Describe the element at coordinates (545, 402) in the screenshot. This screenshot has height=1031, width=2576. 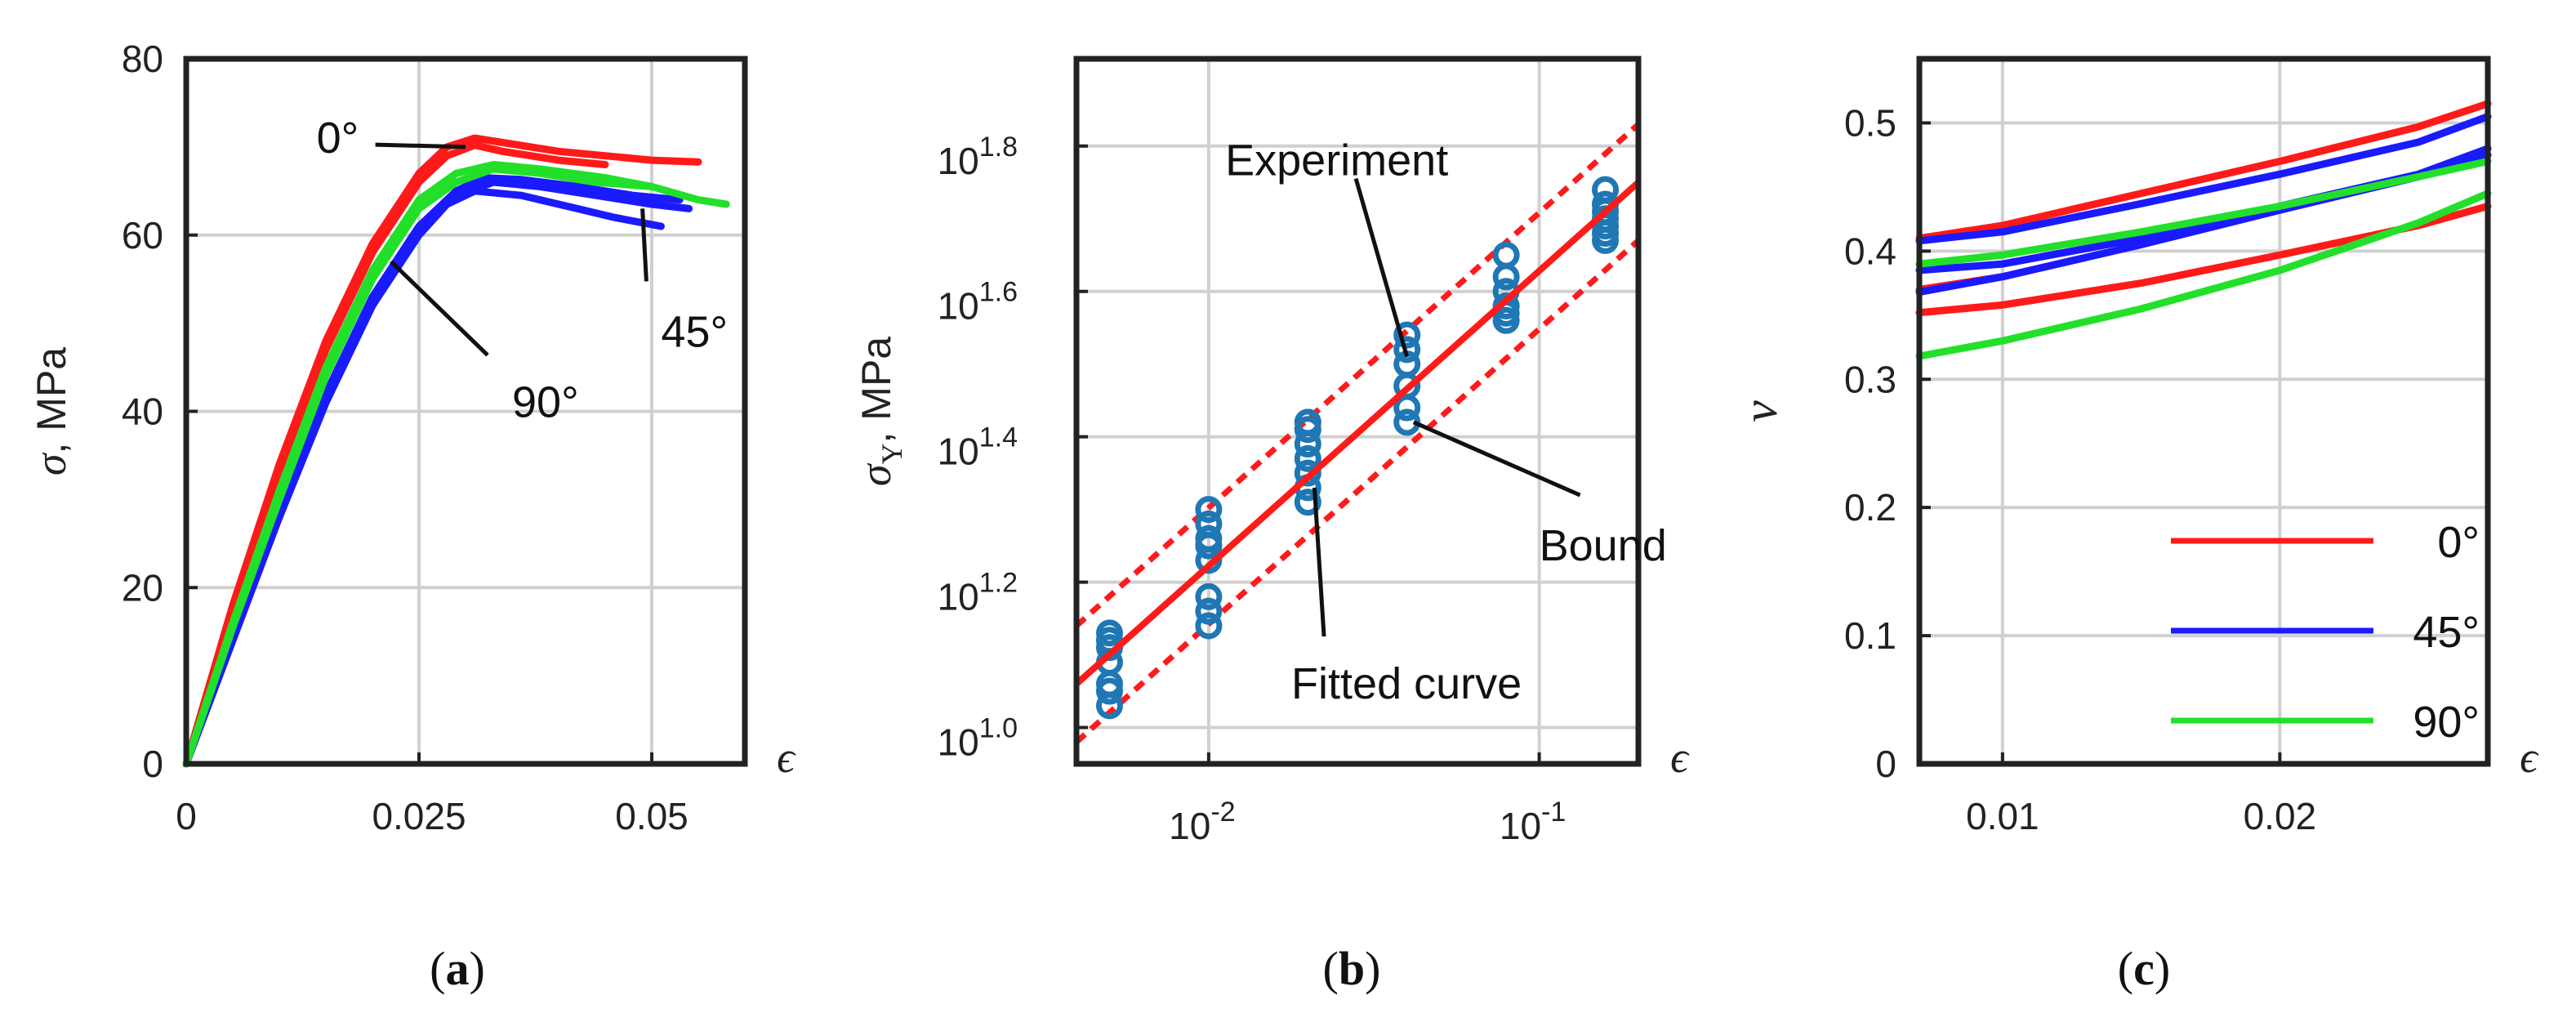
I see `annotation-label: 90°` at that location.